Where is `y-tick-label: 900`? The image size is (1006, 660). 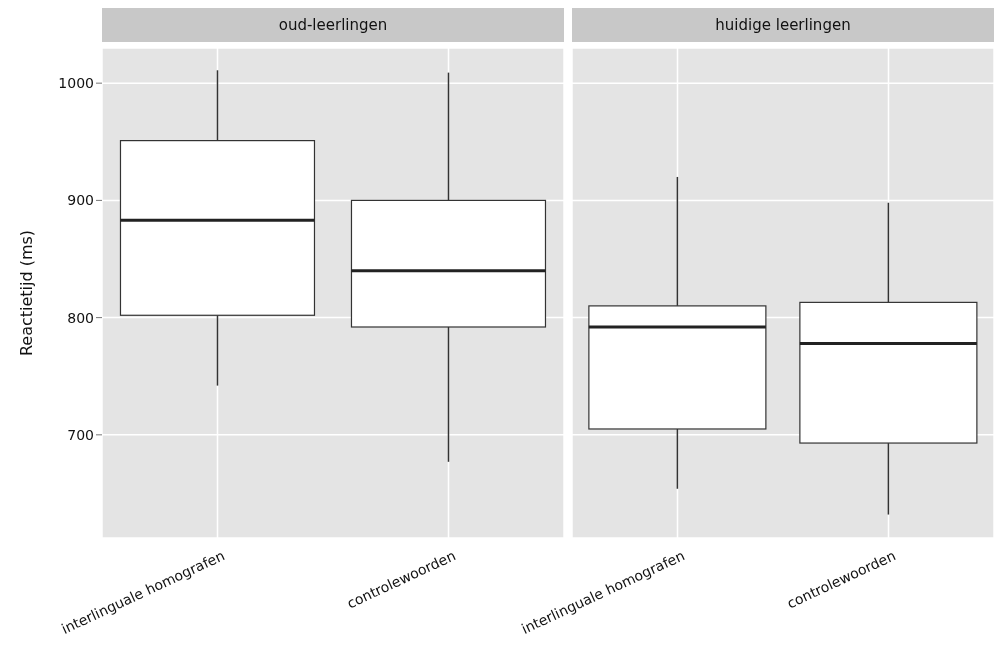
y-tick-label: 900 is located at coordinates (80, 200).